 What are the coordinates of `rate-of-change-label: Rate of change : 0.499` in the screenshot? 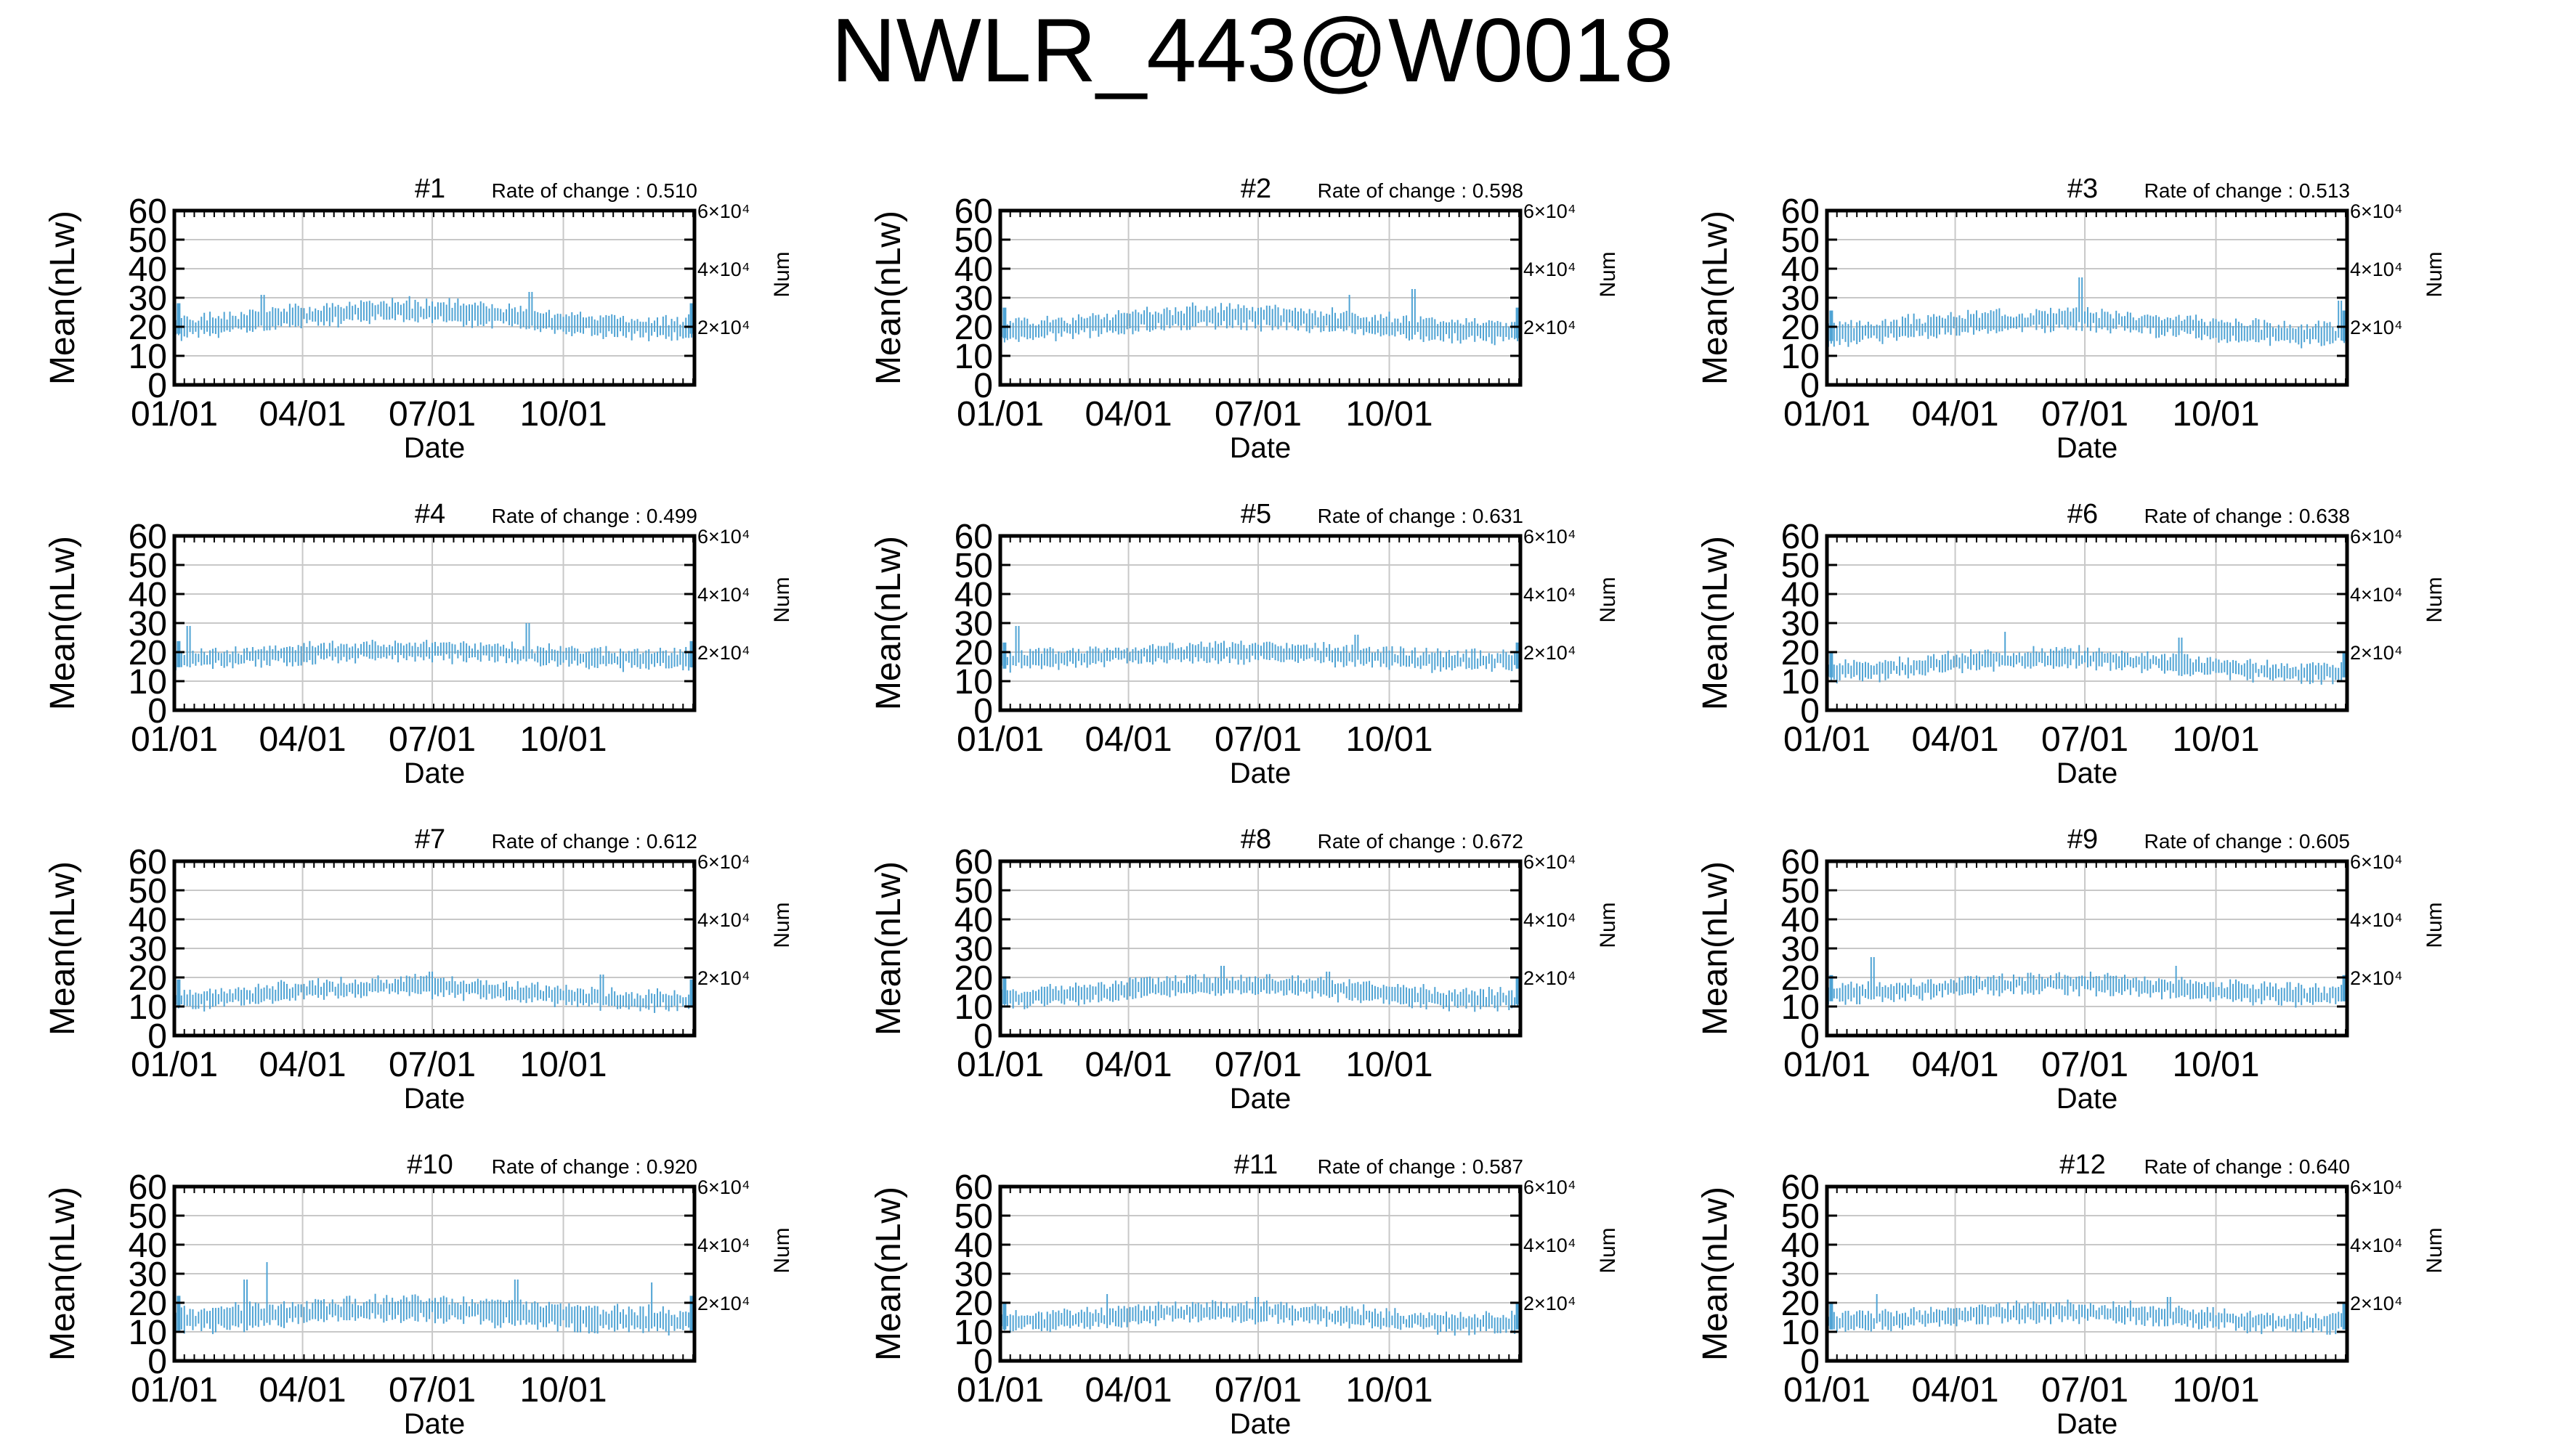 It's located at (595, 516).